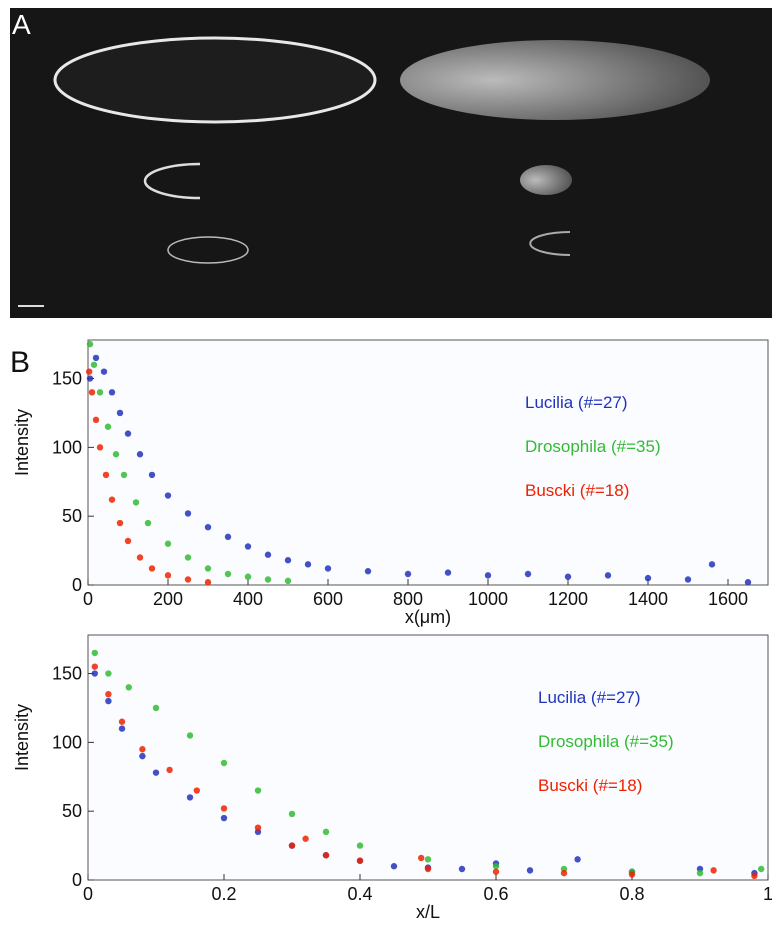 This screenshot has height=935, width=772. What do you see at coordinates (767, 894) in the screenshot?
I see `x-tick-label: 1` at bounding box center [767, 894].